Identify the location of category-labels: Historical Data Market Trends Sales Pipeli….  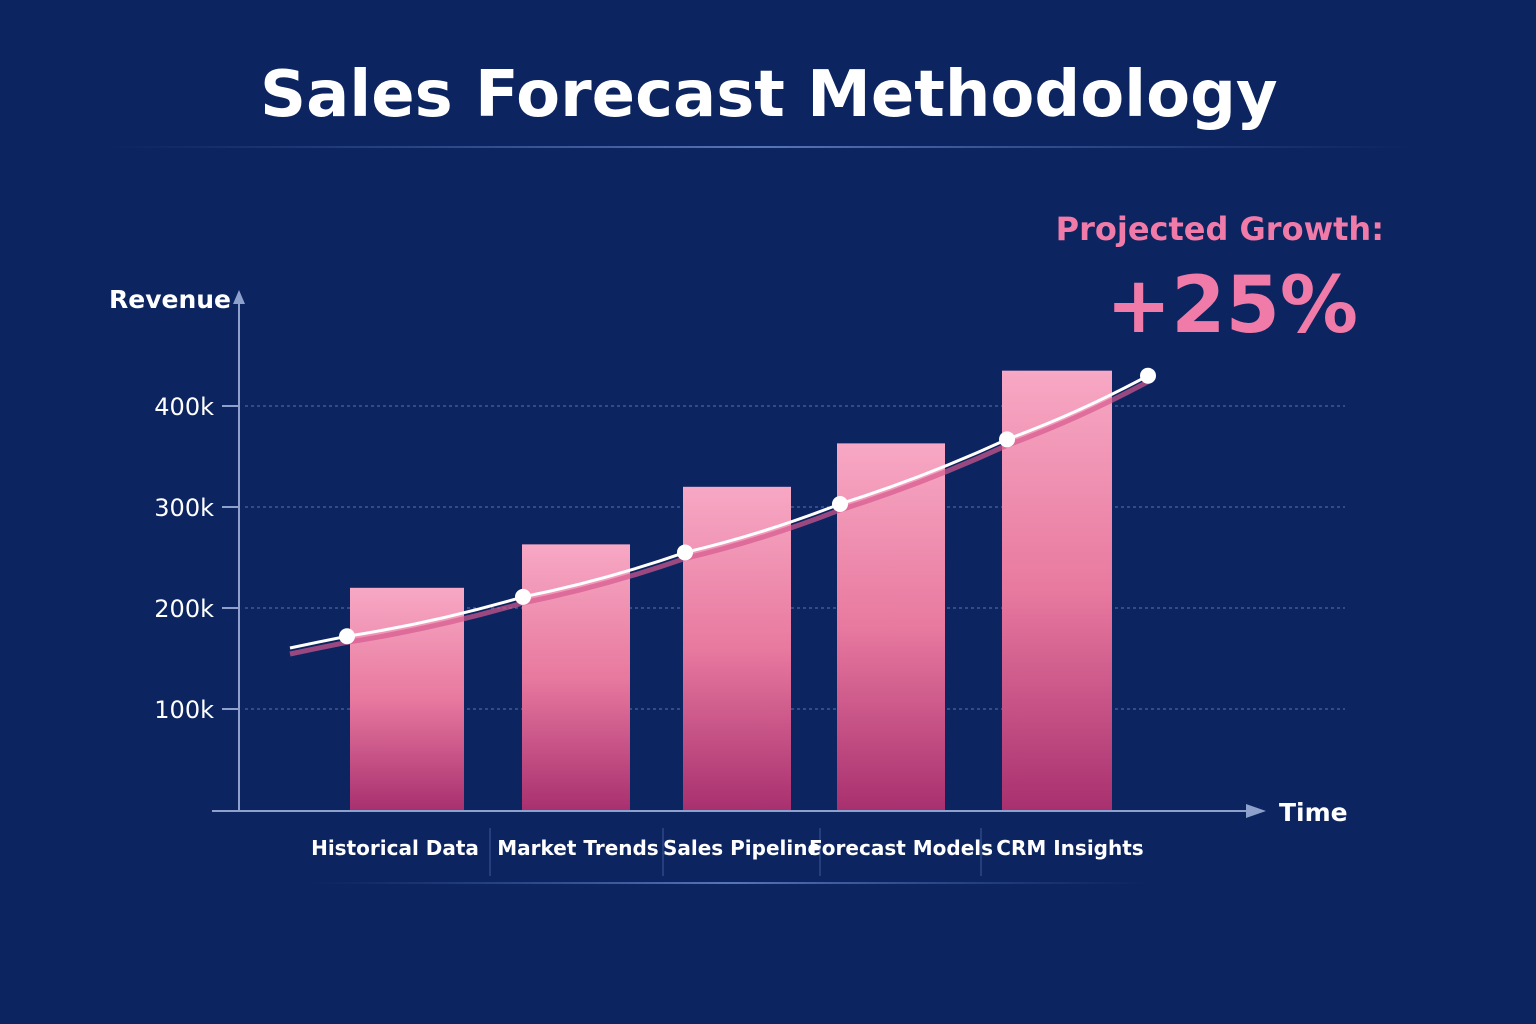
(727, 852).